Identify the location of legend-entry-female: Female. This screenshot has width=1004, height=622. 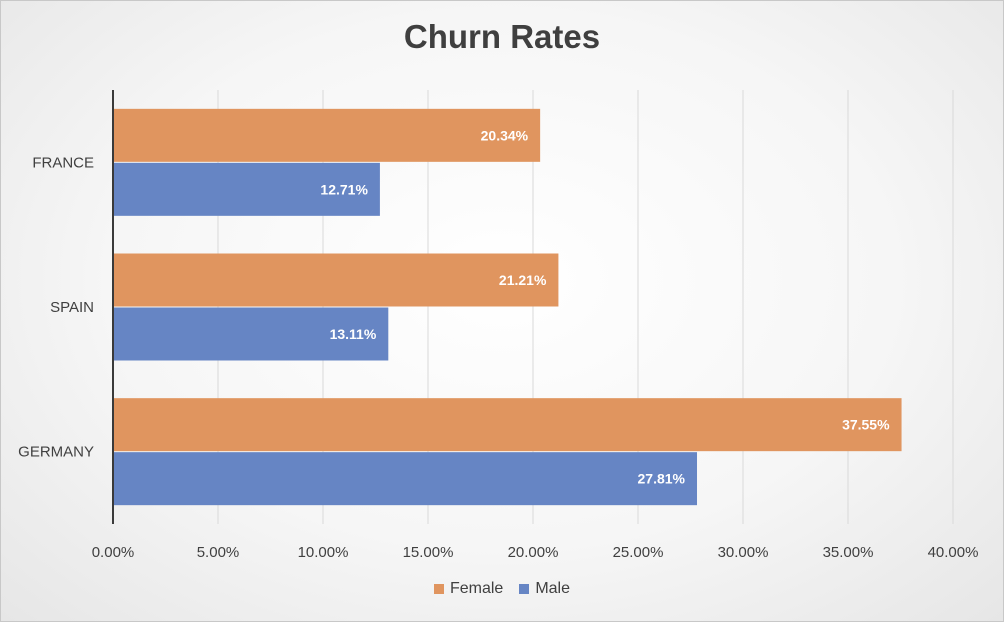
(468, 589).